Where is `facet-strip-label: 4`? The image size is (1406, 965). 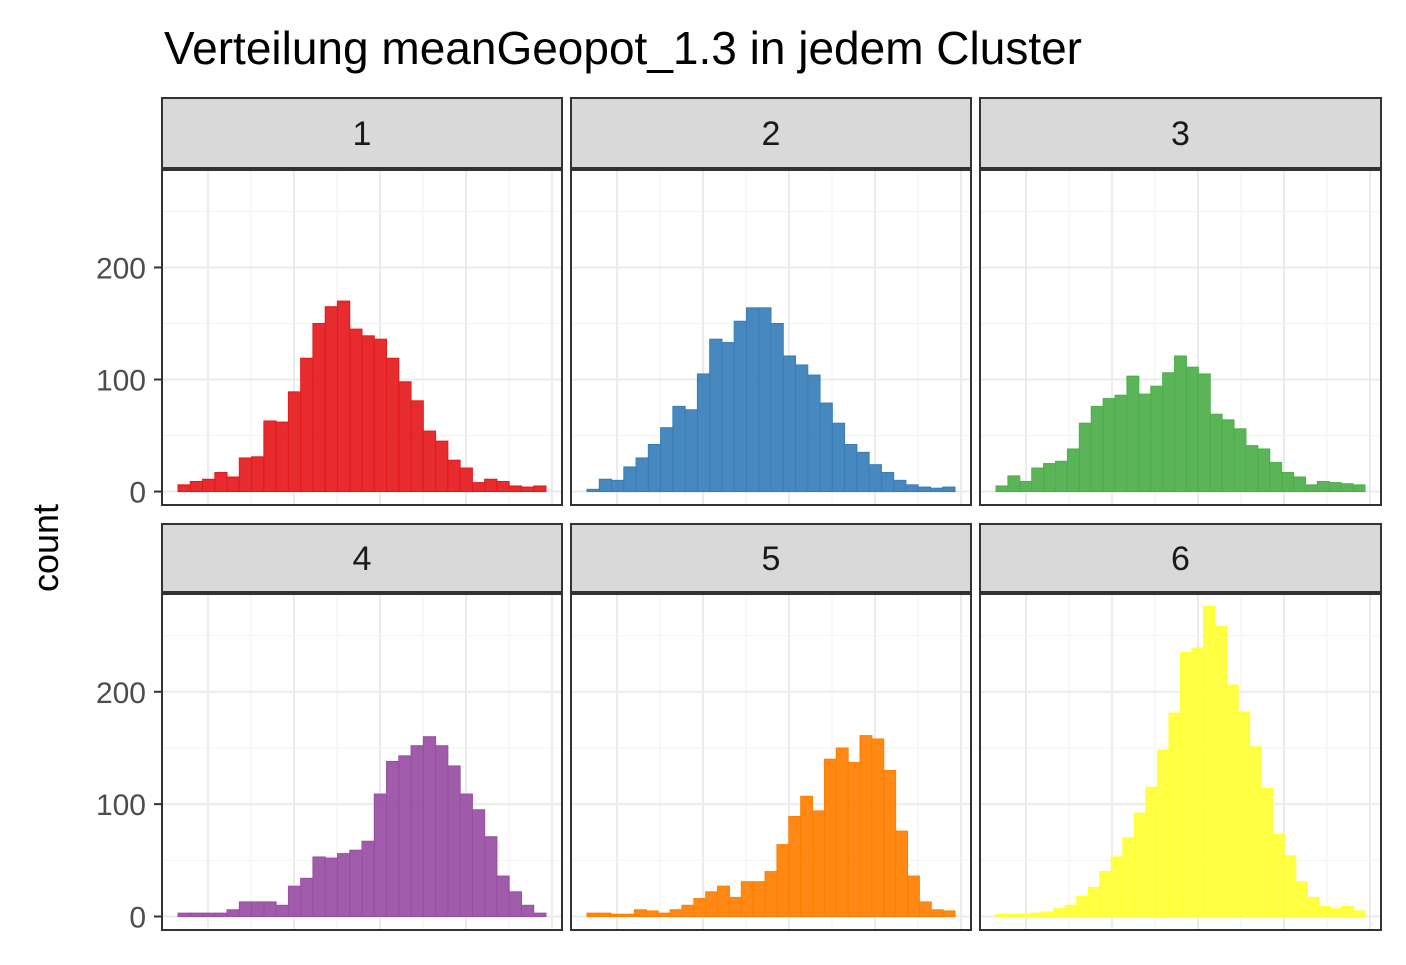 facet-strip-label: 4 is located at coordinates (362, 559).